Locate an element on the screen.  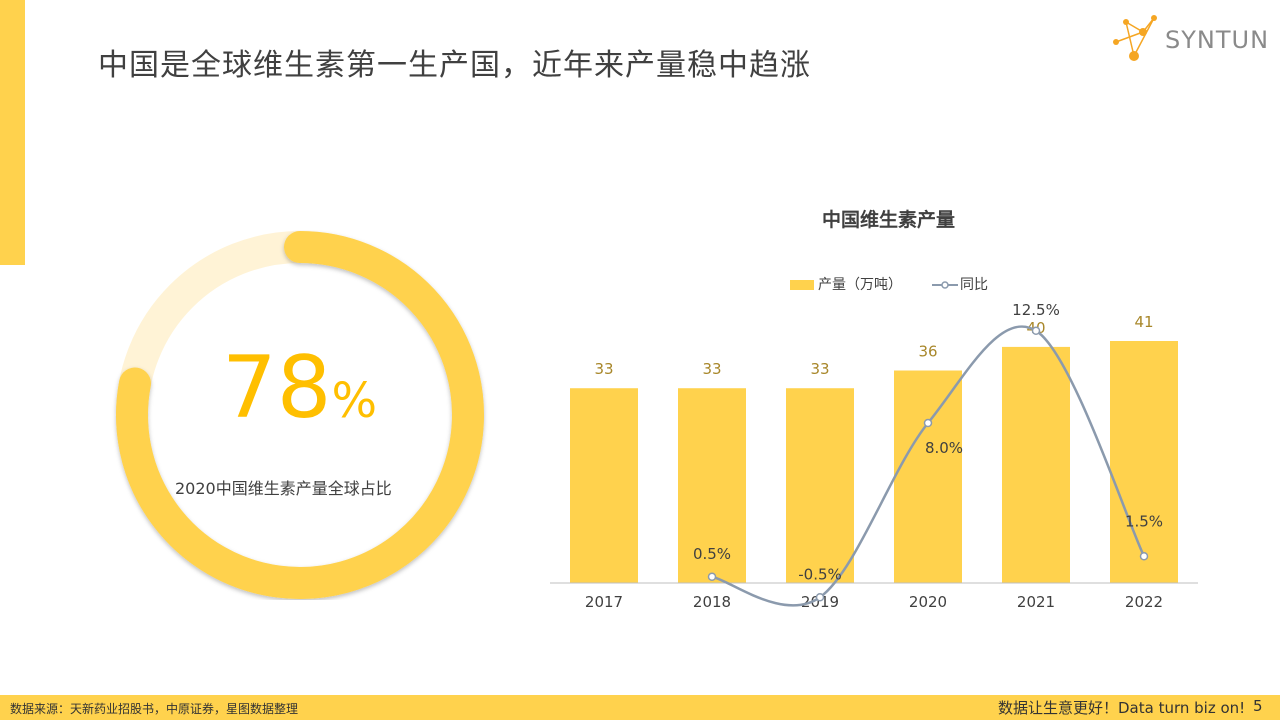
chart-title: 中国维生素产量 is located at coordinates (889, 220).